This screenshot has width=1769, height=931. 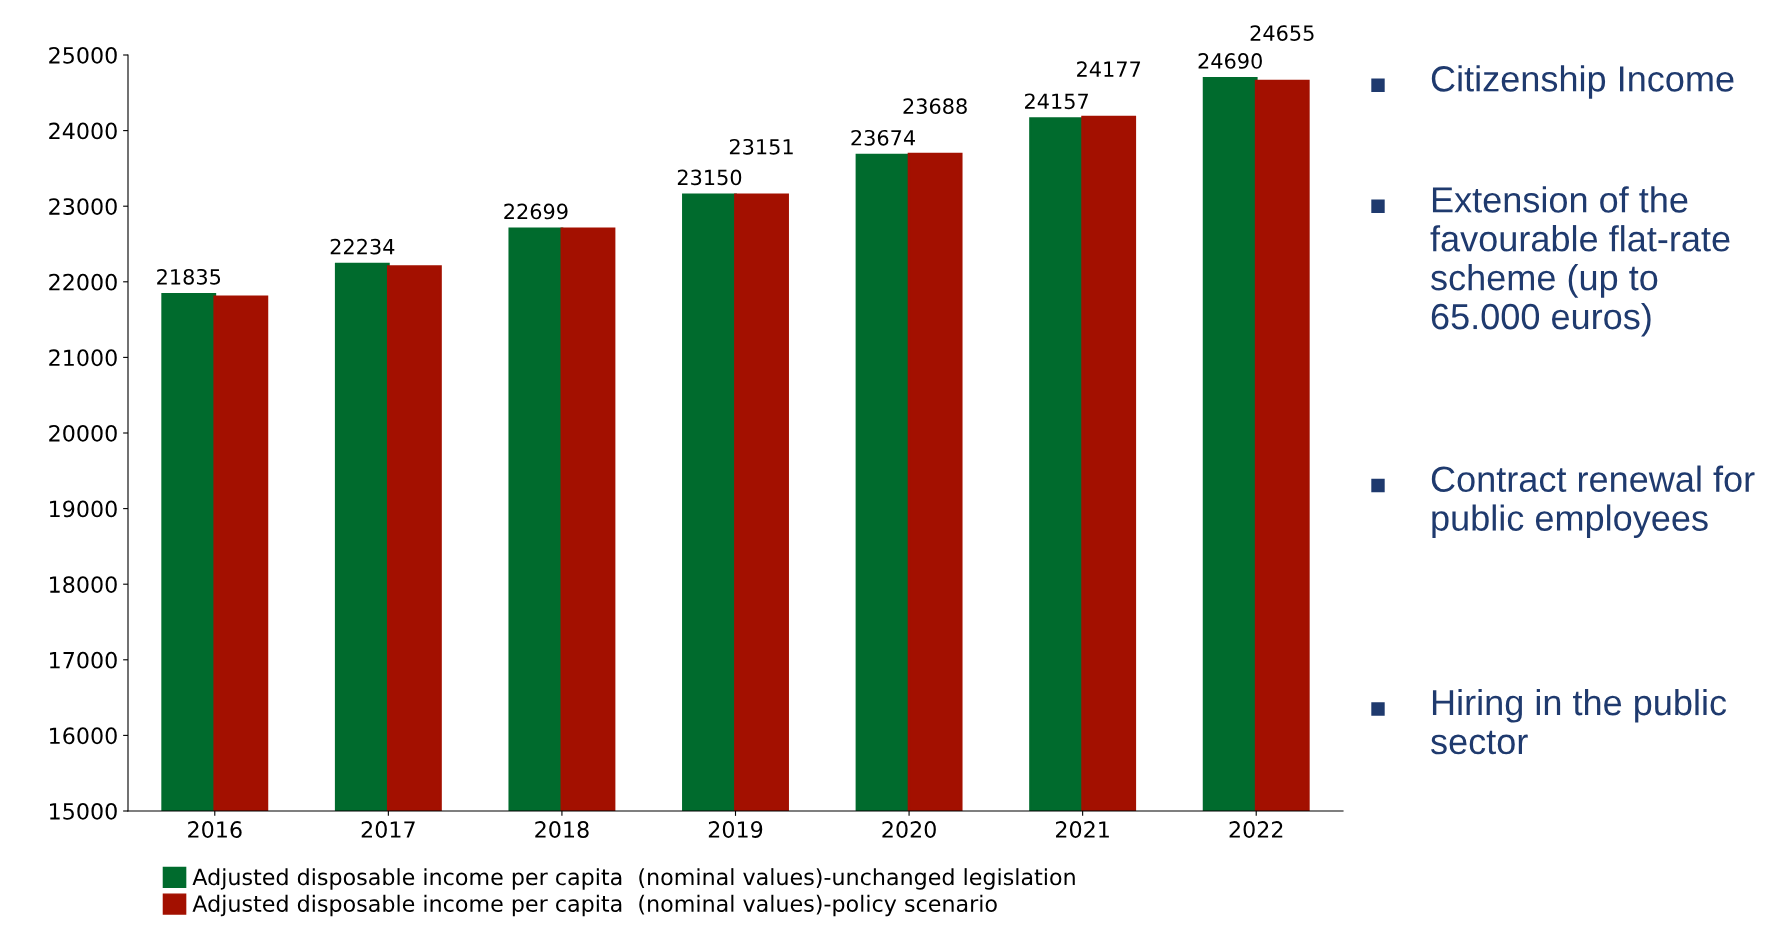 I want to click on data-label: 24655, so click(x=1282, y=33).